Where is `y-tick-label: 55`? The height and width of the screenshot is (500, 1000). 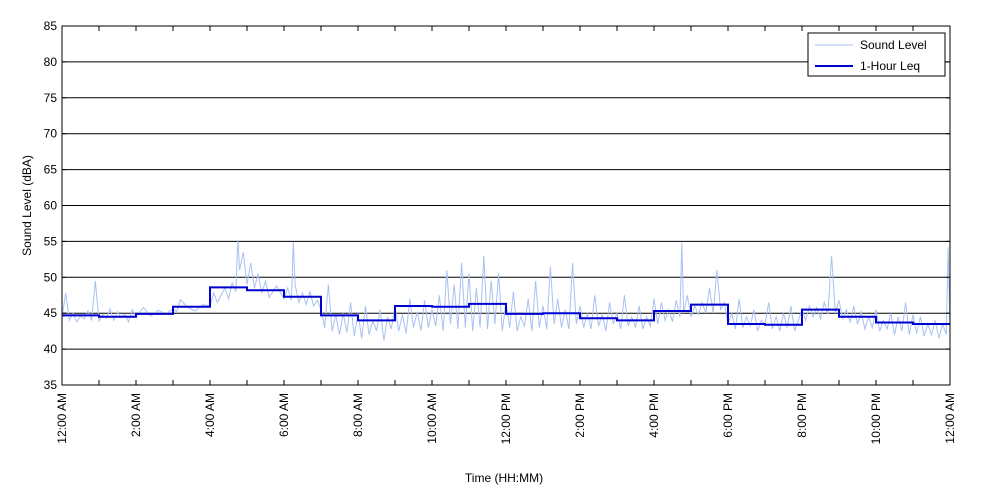
y-tick-label: 55 is located at coordinates (51, 241).